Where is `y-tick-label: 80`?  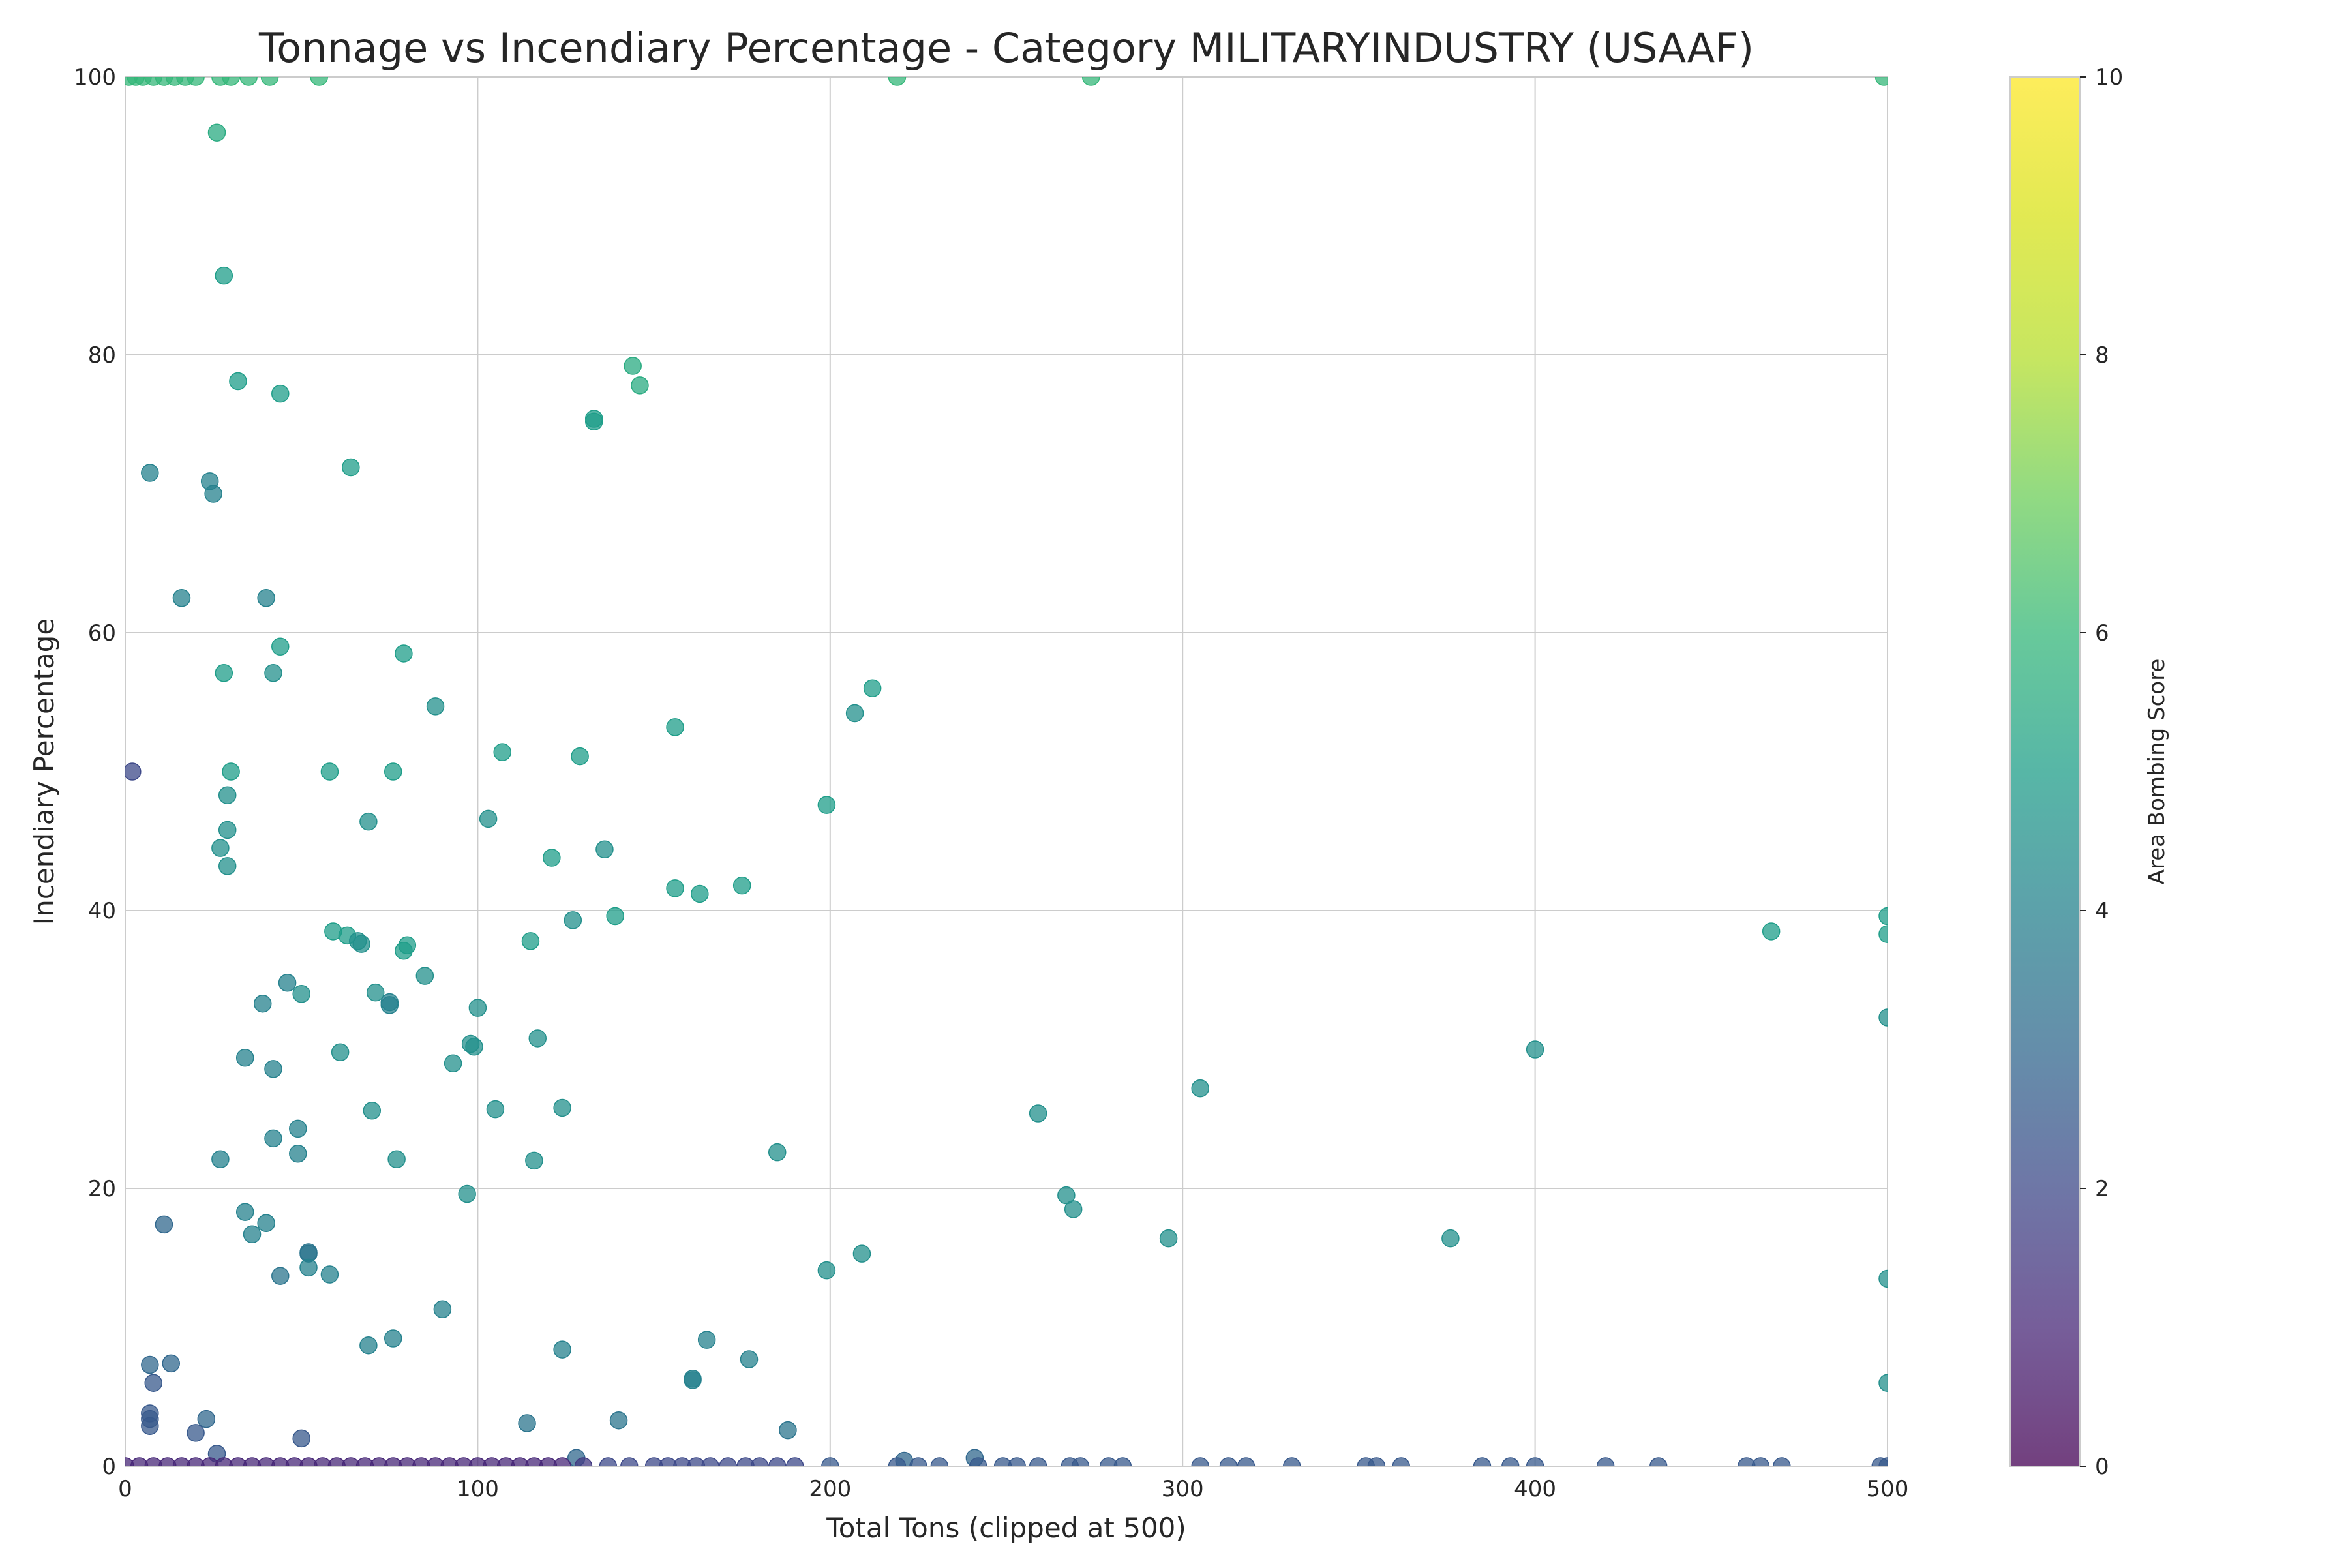
y-tick-label: 80 is located at coordinates (102, 355).